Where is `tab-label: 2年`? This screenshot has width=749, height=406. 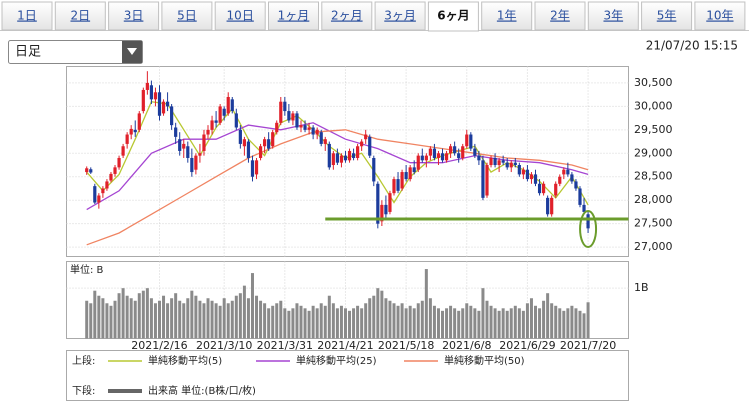
tab-label: 2年 is located at coordinates (560, 16).